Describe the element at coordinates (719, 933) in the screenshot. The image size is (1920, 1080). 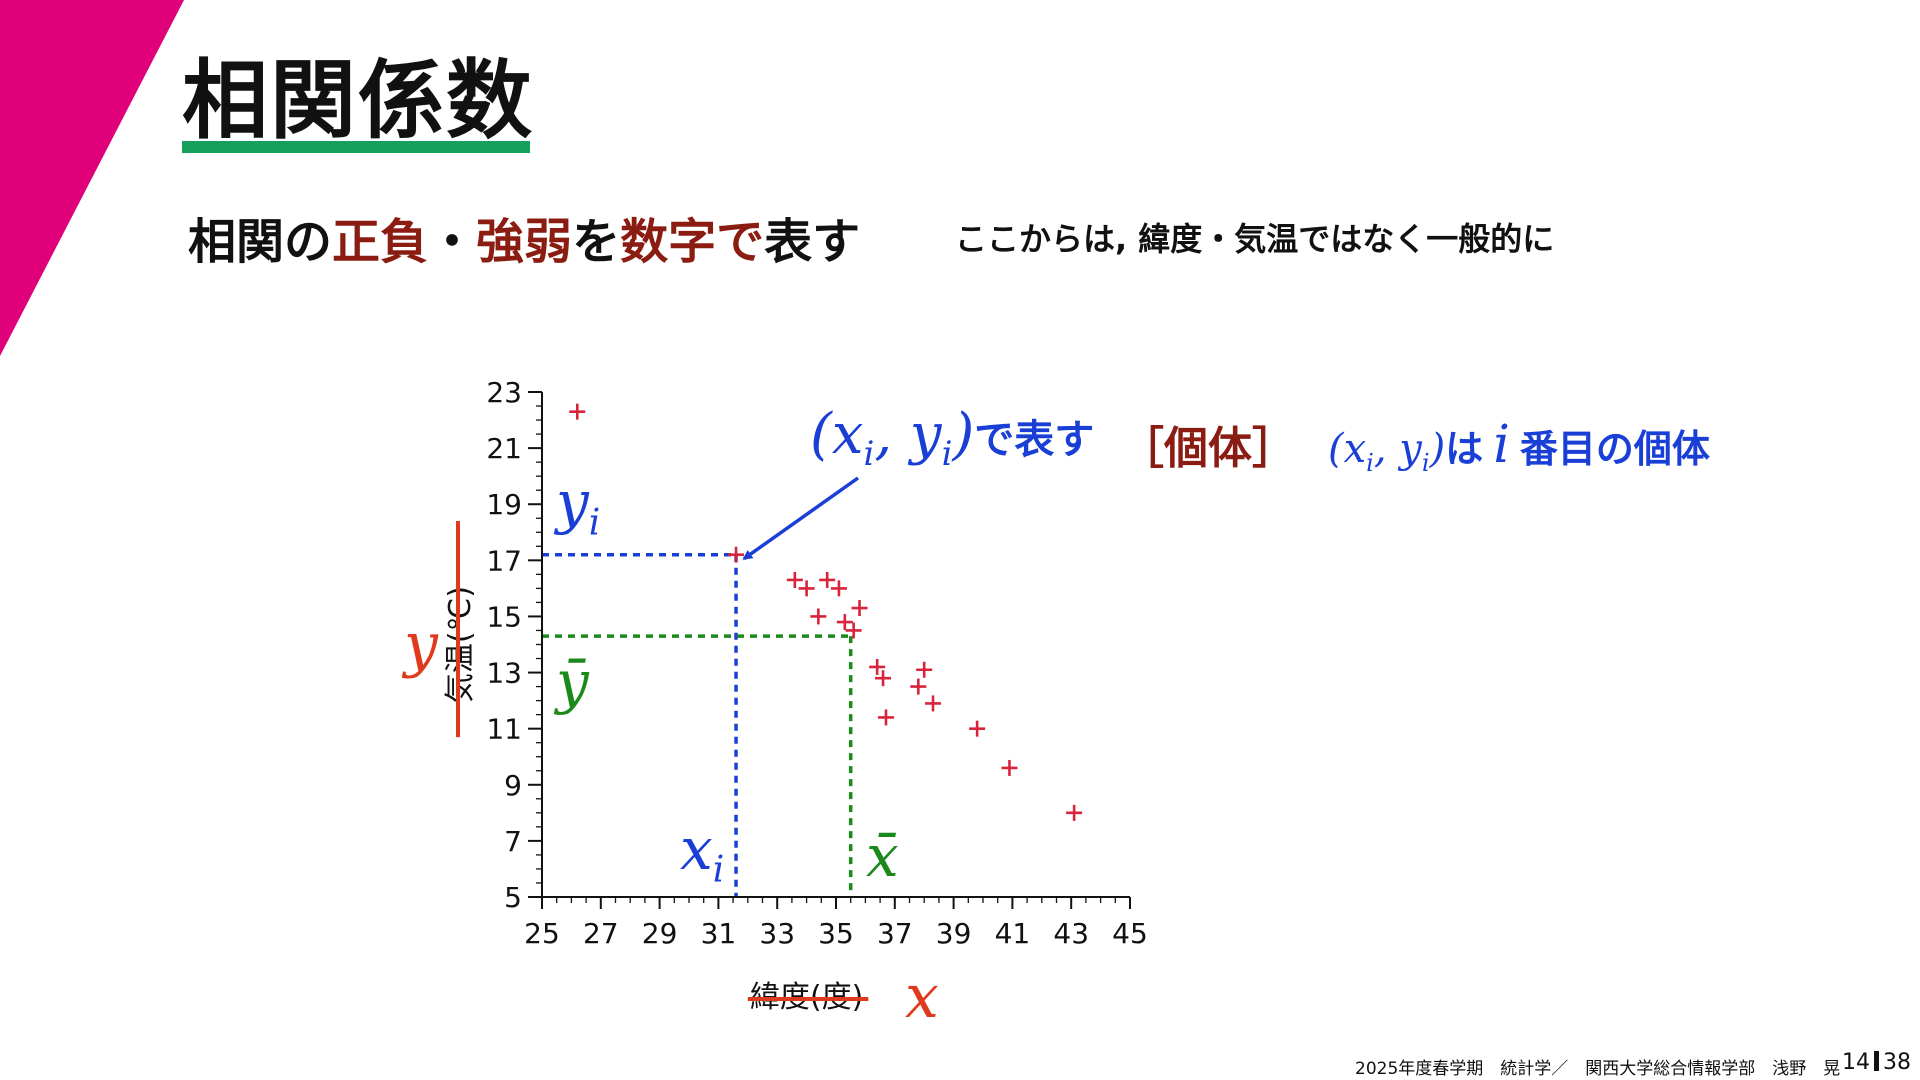
I see `x-tick-label: 31` at that location.